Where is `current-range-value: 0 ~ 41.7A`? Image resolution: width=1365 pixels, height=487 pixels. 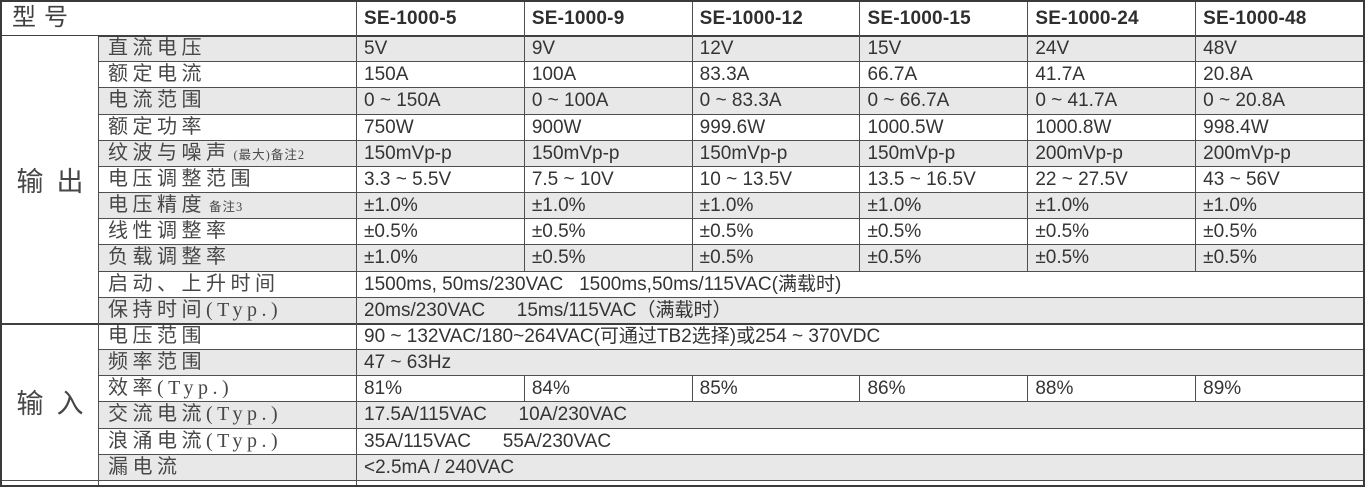 current-range-value: 0 ~ 41.7A is located at coordinates (1112, 101).